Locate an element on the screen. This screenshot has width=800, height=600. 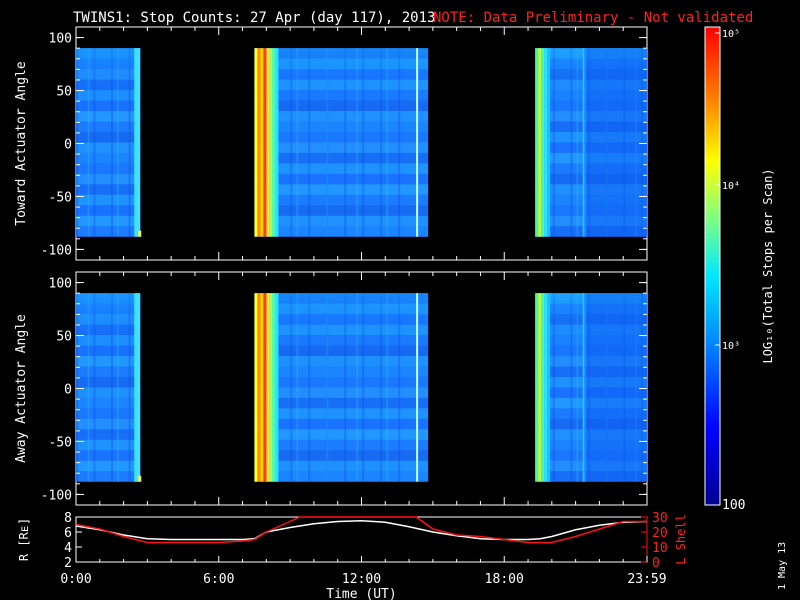
y-tick-label: -50 is located at coordinates (60, 442).